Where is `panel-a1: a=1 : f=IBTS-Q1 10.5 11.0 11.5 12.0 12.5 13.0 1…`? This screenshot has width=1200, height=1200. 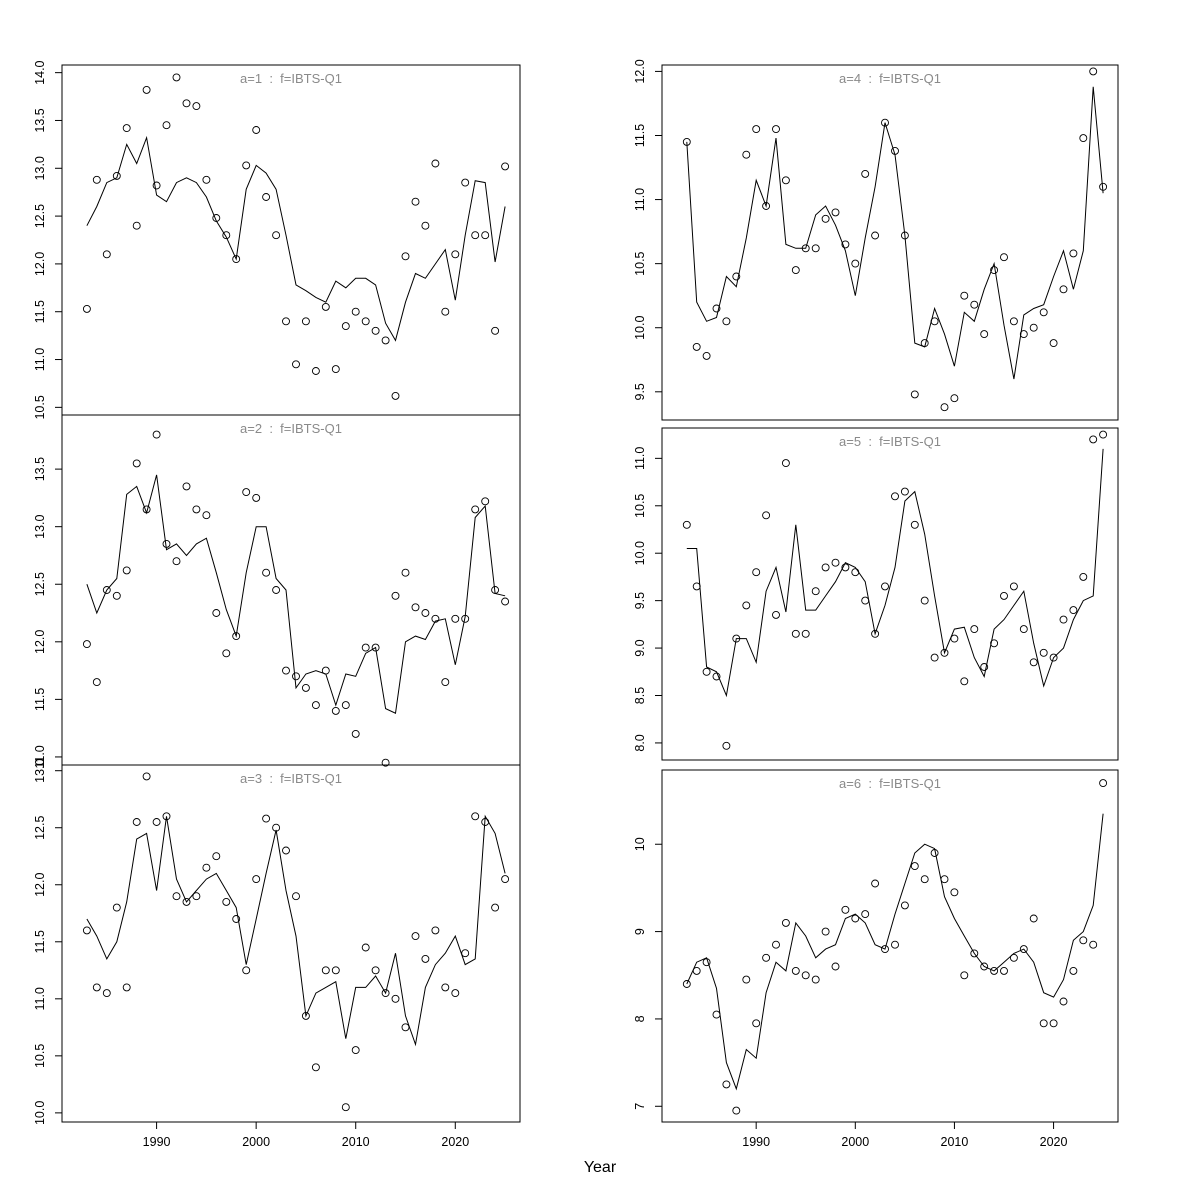 panel-a1: a=1 : f=IBTS-Q1 10.5 11.0 11.5 12.0 12.5 13.0 1… is located at coordinates (277, 240).